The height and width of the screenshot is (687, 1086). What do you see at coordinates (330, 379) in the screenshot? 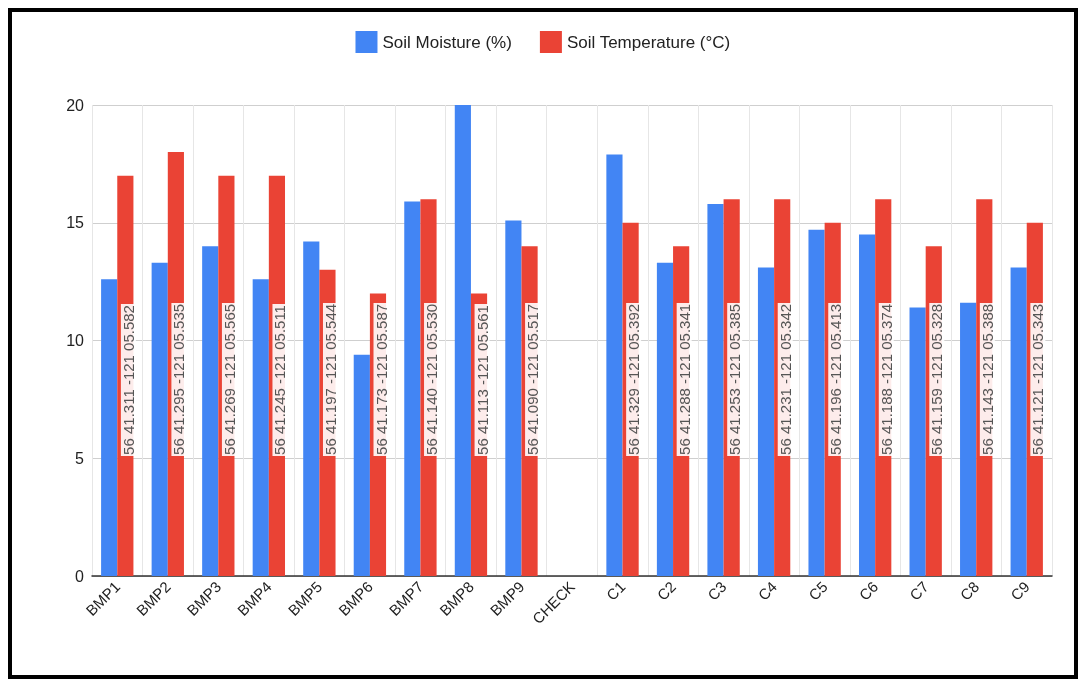
I see `annotation: 56 41.197 -121 05.544` at bounding box center [330, 379].